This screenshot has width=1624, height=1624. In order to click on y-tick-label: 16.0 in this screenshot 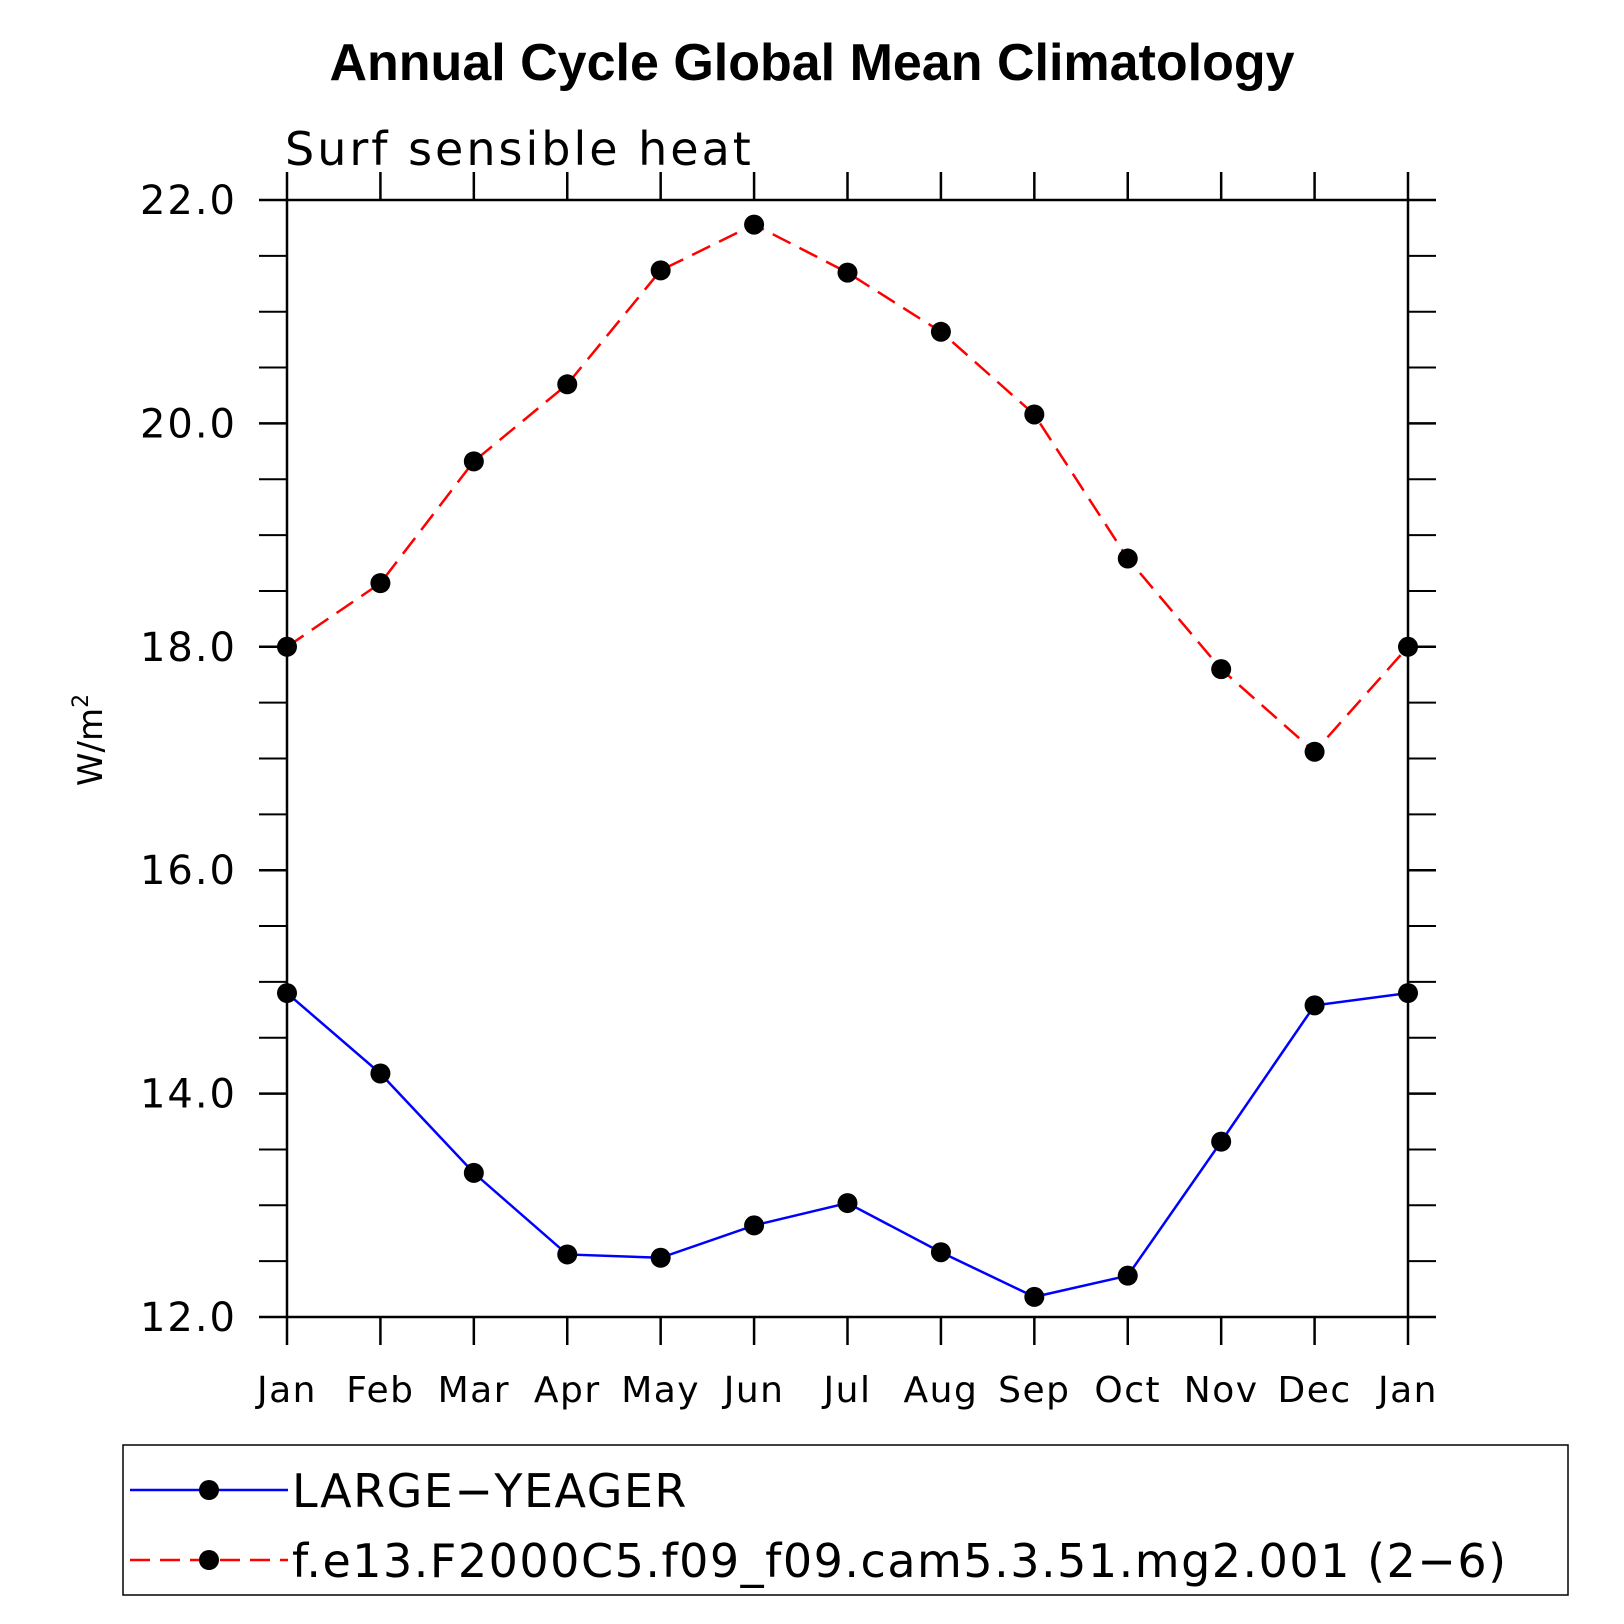, I will do `click(188, 871)`.